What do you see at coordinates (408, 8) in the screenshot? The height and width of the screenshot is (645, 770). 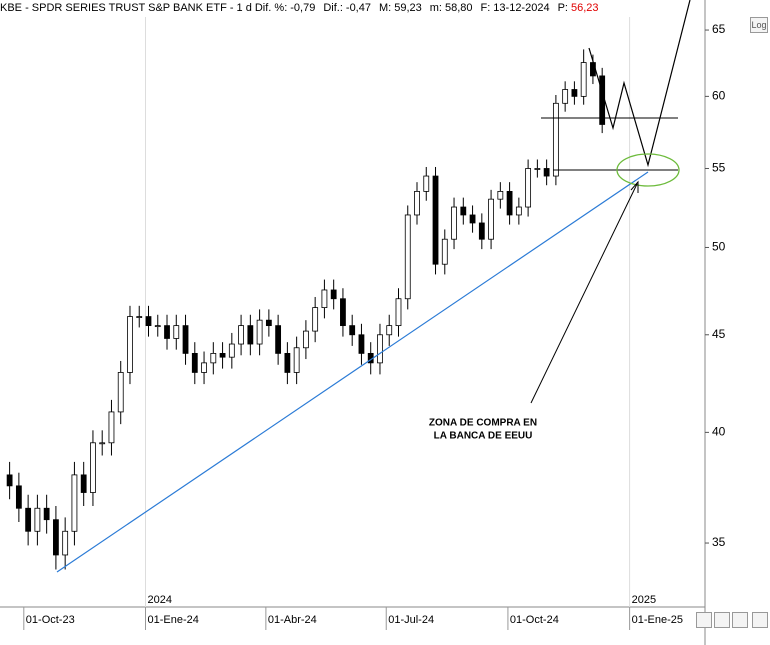 I see `header-max: 59,23` at bounding box center [408, 8].